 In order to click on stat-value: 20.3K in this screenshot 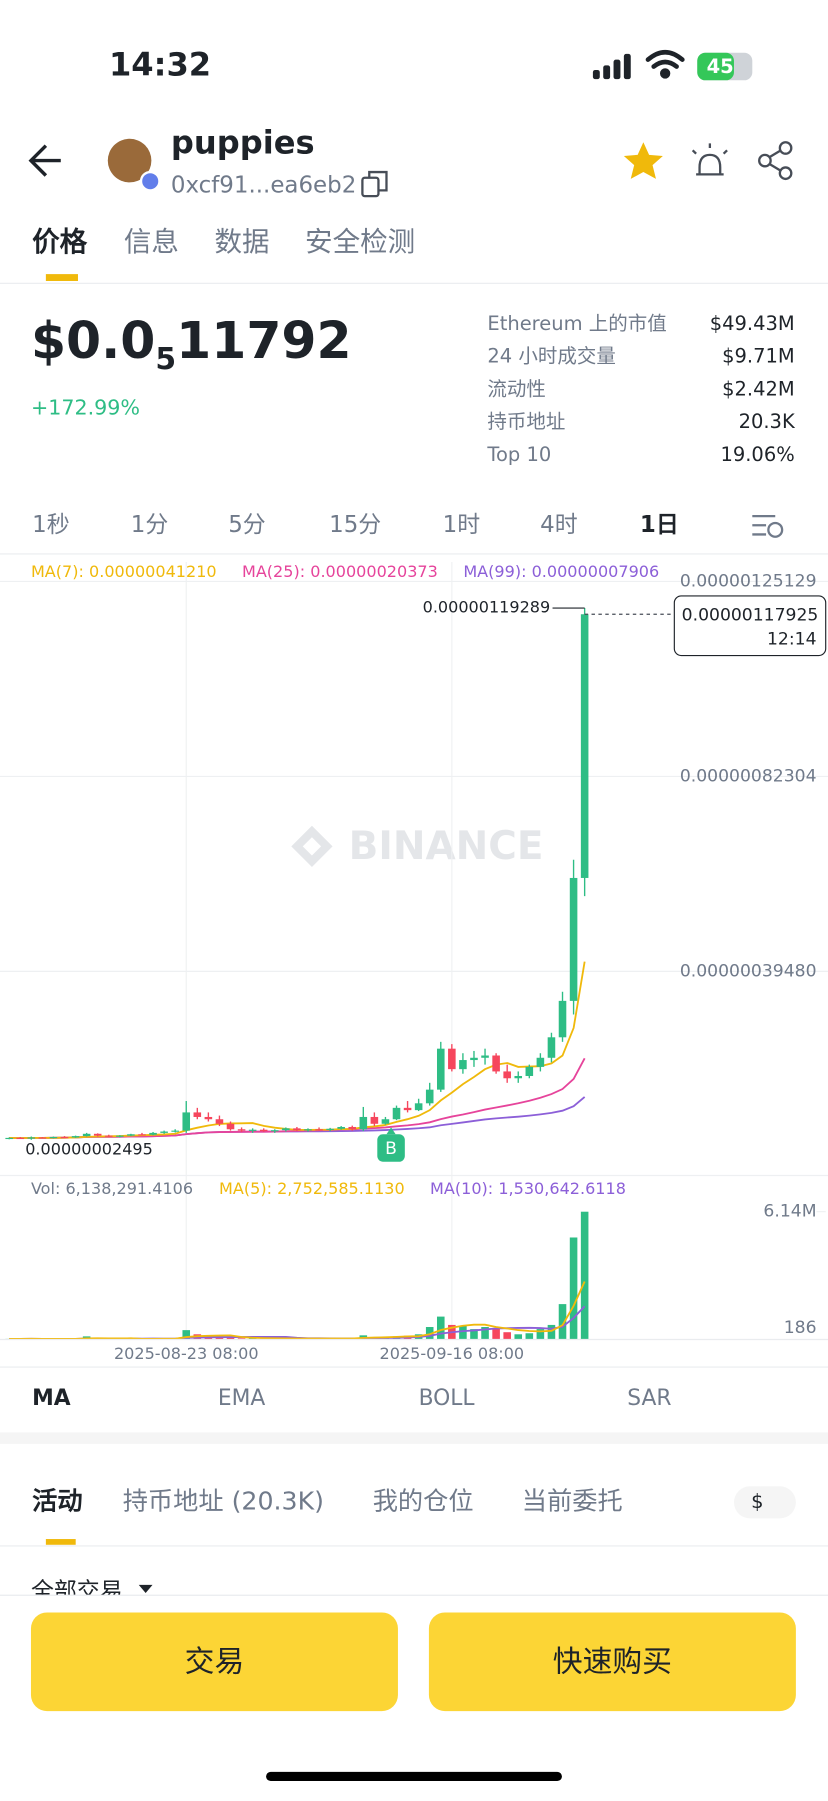, I will do `click(767, 421)`.